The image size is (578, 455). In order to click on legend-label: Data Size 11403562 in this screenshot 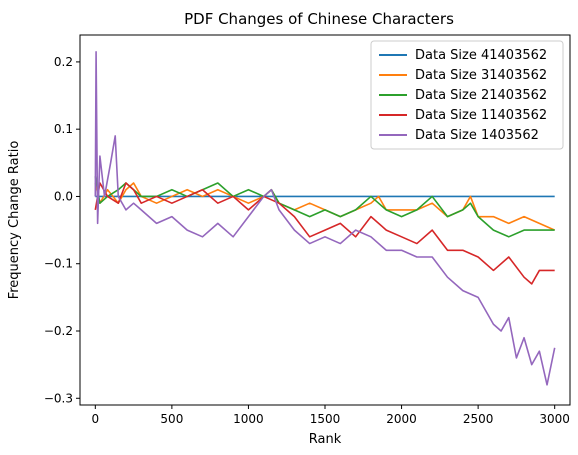, I will do `click(481, 115)`.